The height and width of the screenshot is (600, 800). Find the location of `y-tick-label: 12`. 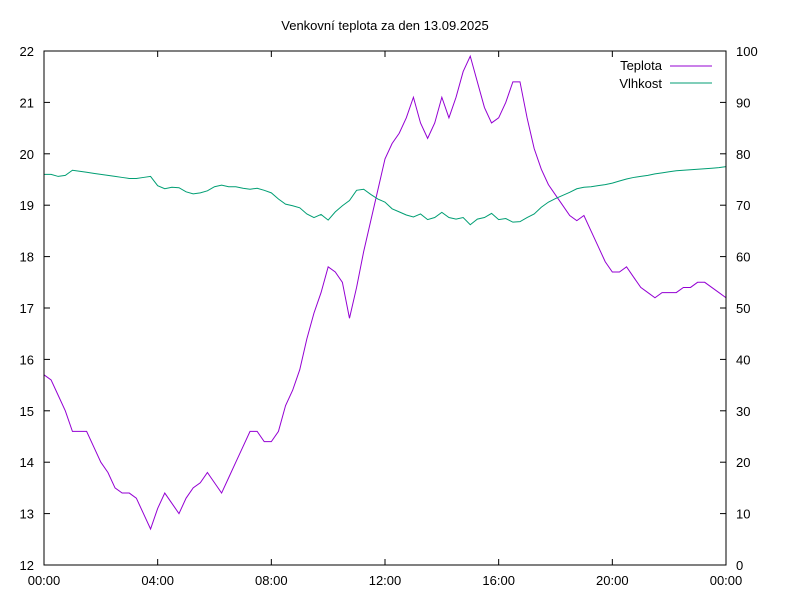

y-tick-label: 12 is located at coordinates (27, 565).